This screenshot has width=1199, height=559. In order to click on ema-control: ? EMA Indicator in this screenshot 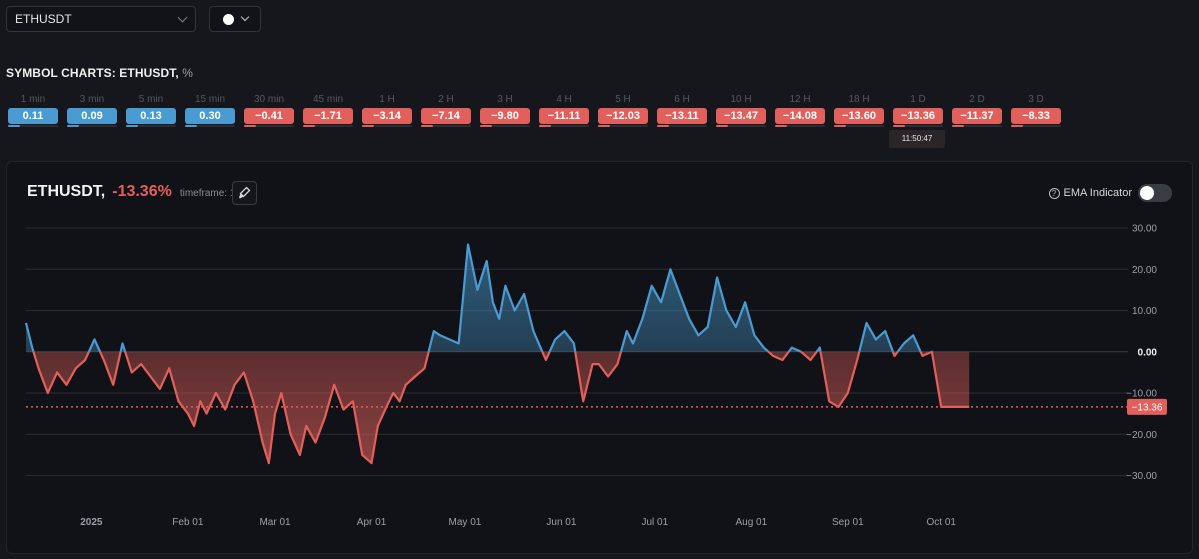, I will do `click(1110, 193)`.